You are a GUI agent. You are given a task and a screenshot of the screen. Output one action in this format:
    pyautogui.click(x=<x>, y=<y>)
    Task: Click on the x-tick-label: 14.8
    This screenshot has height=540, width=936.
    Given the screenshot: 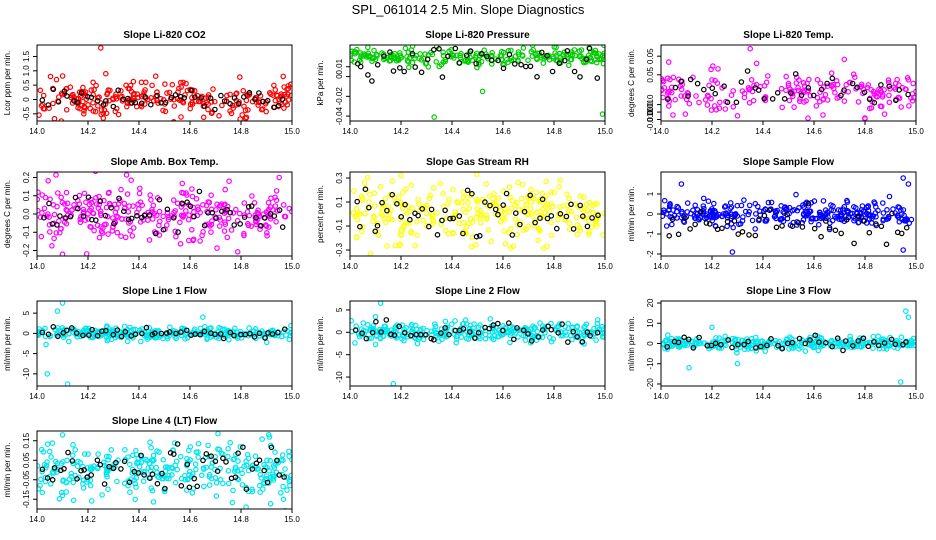 What is the action you would take?
    pyautogui.click(x=241, y=131)
    